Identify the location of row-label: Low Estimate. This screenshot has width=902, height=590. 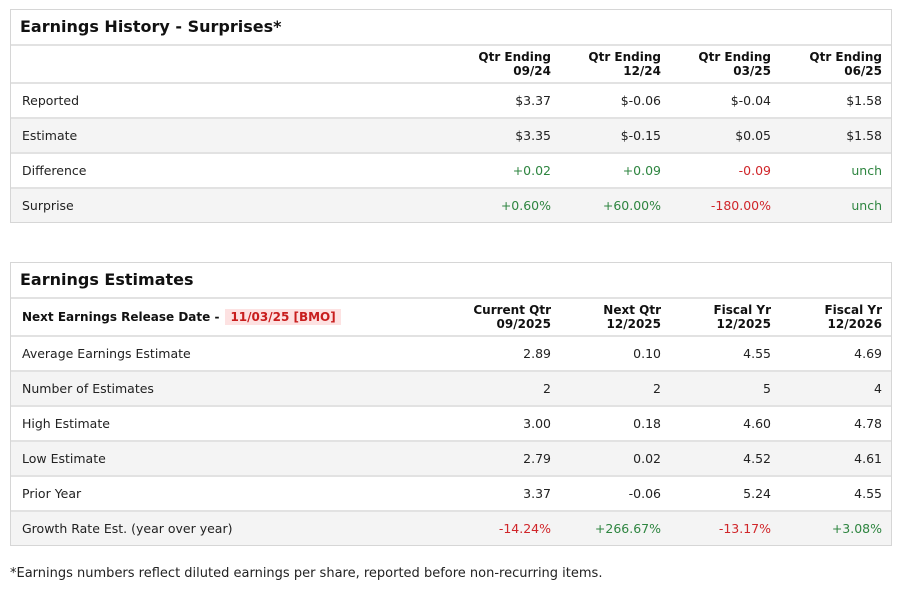
(64, 458).